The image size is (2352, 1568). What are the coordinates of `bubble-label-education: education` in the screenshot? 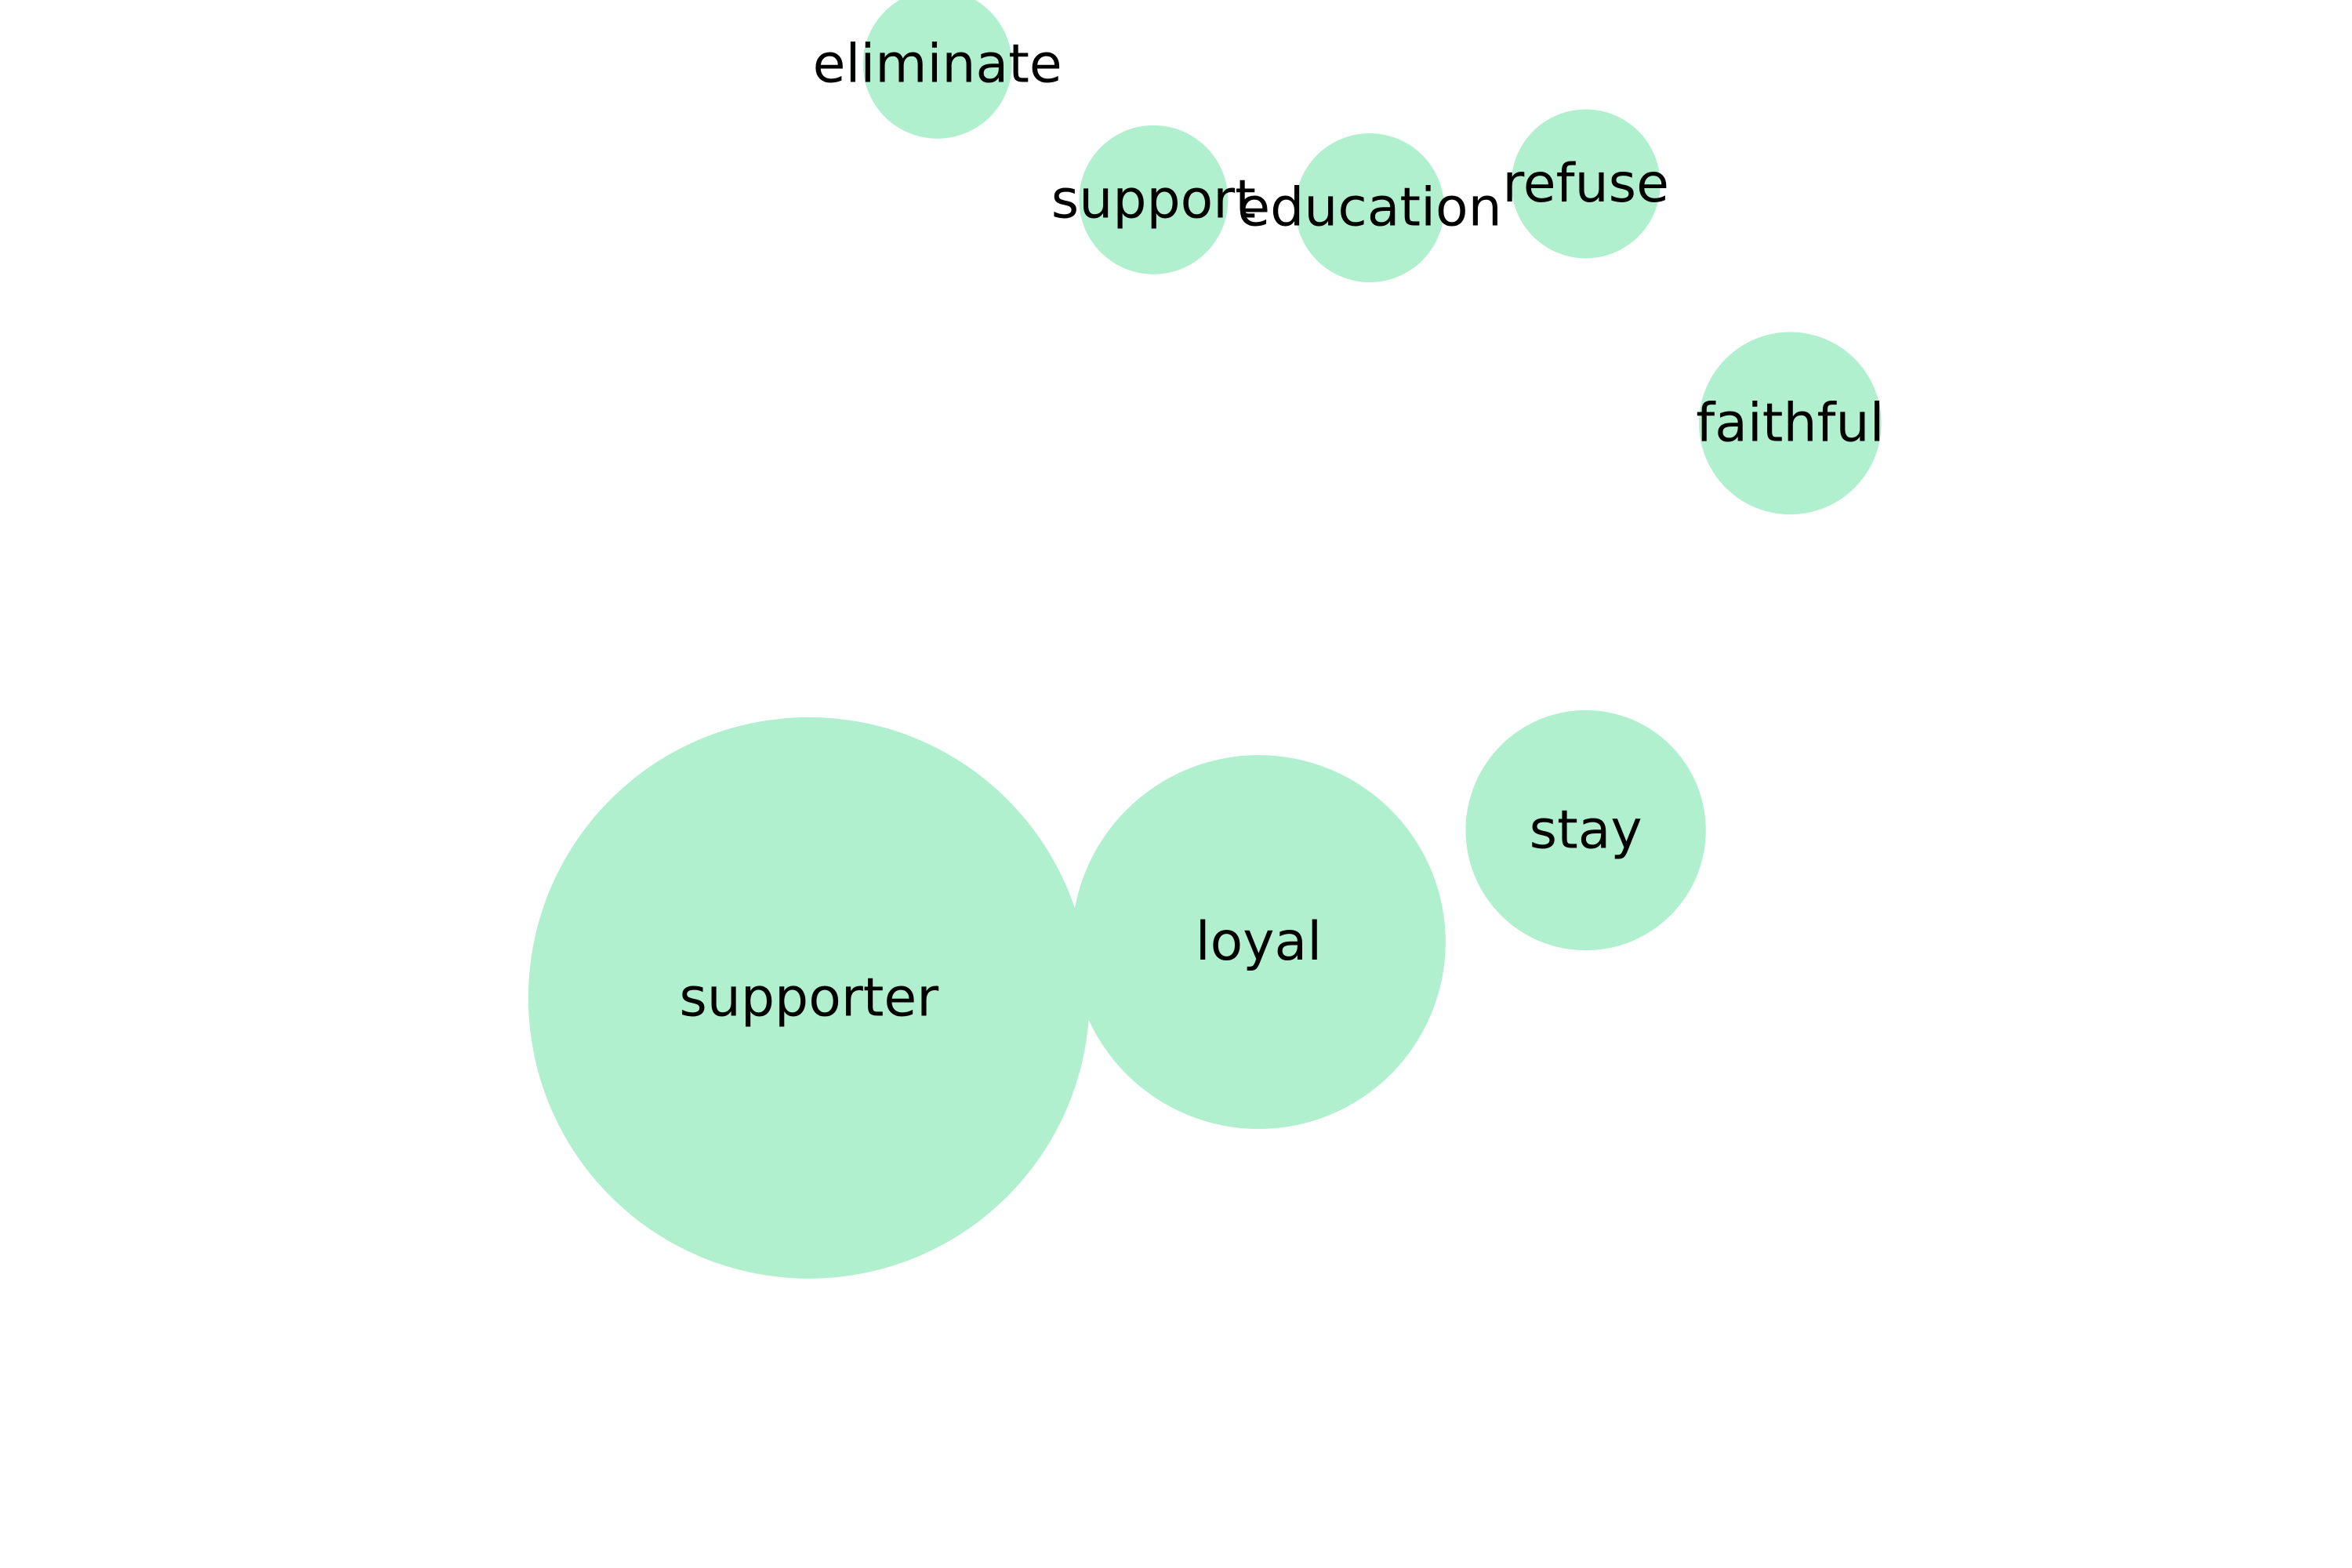 It's located at (1369, 208).